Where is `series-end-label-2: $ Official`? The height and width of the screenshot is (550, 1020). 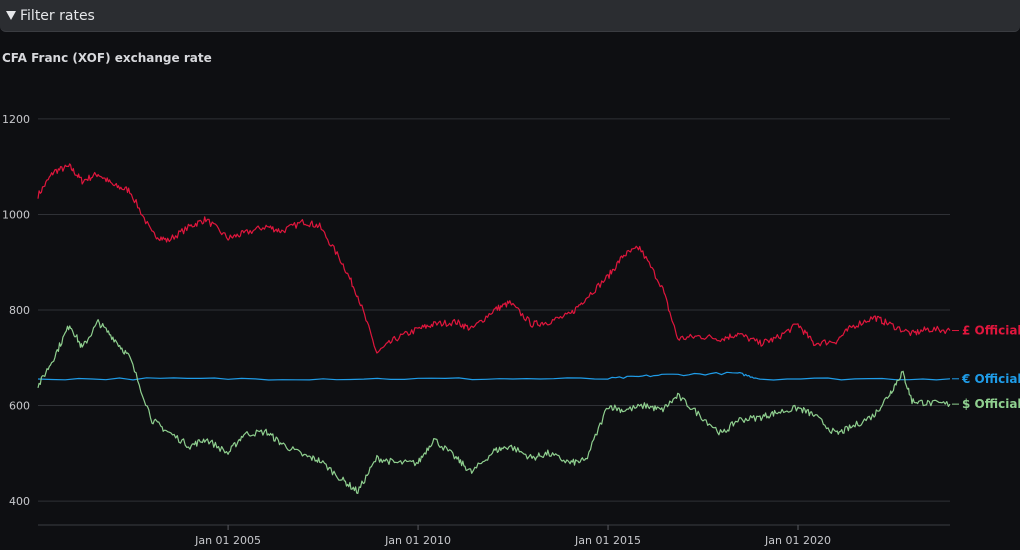 series-end-label-2: $ Official is located at coordinates (991, 404).